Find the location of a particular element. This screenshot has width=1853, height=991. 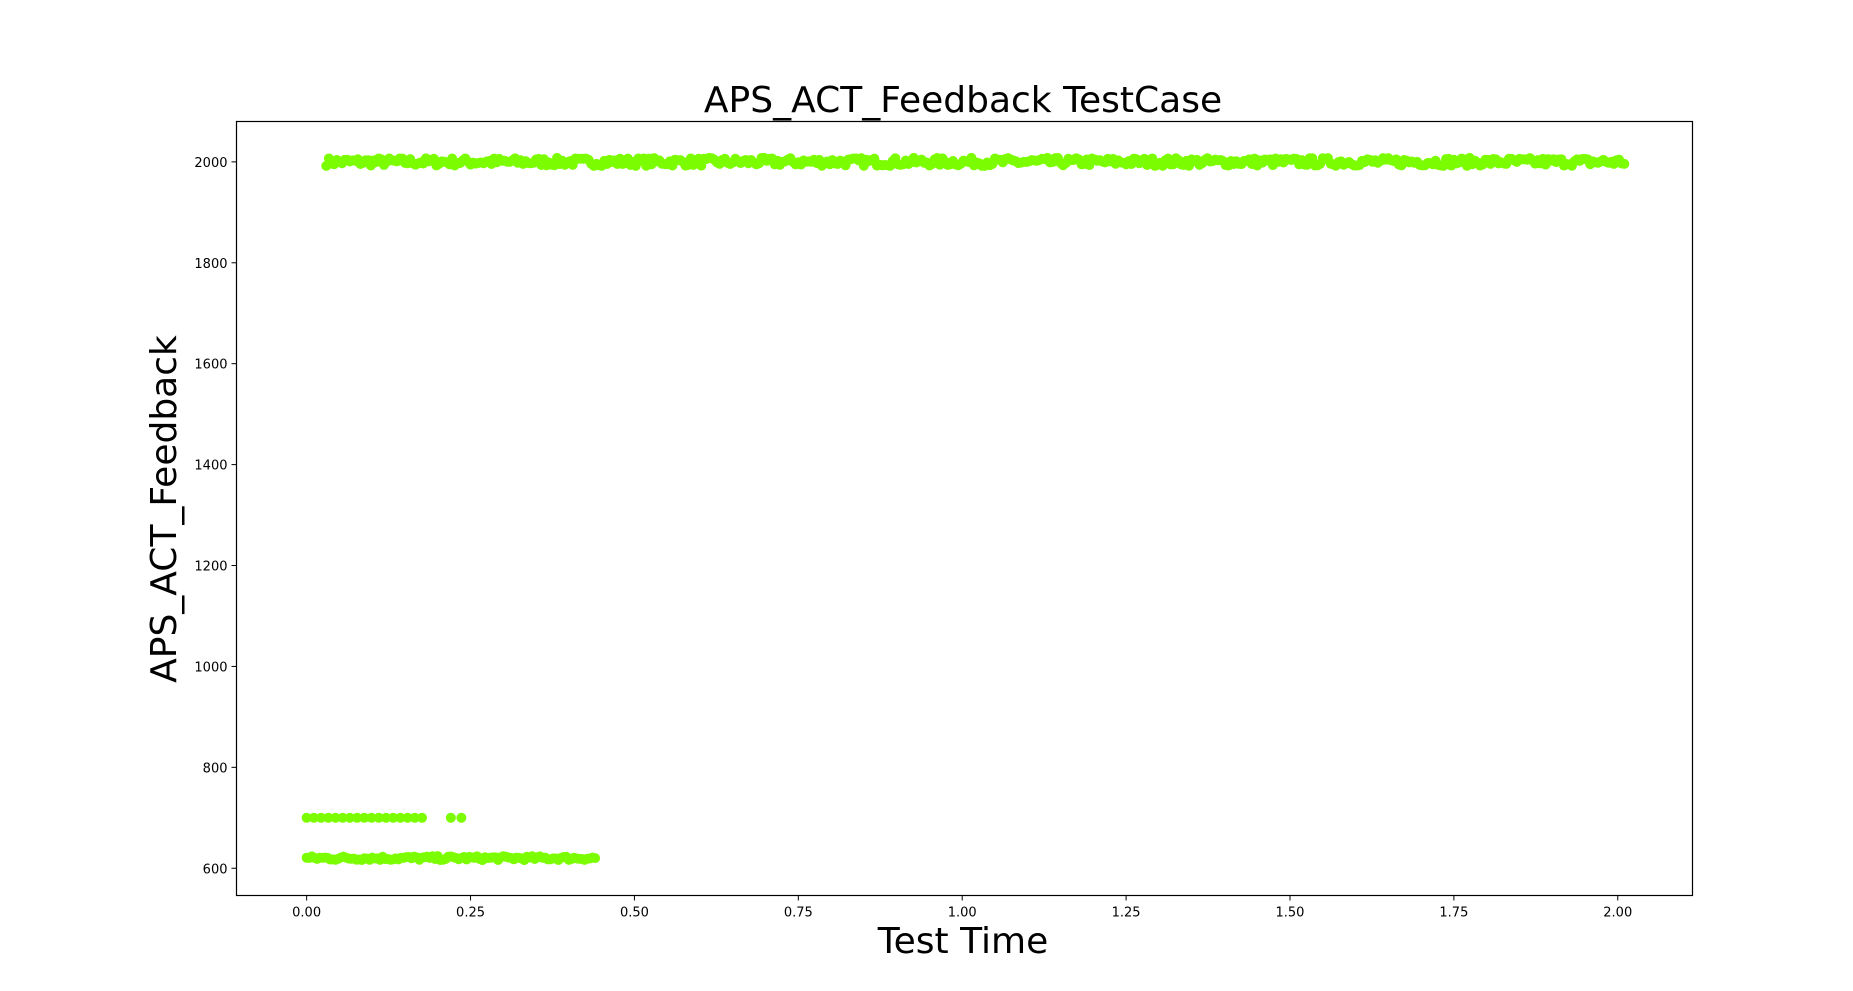

chart-title: APS_ACT_Feedback TestCase is located at coordinates (963, 100).